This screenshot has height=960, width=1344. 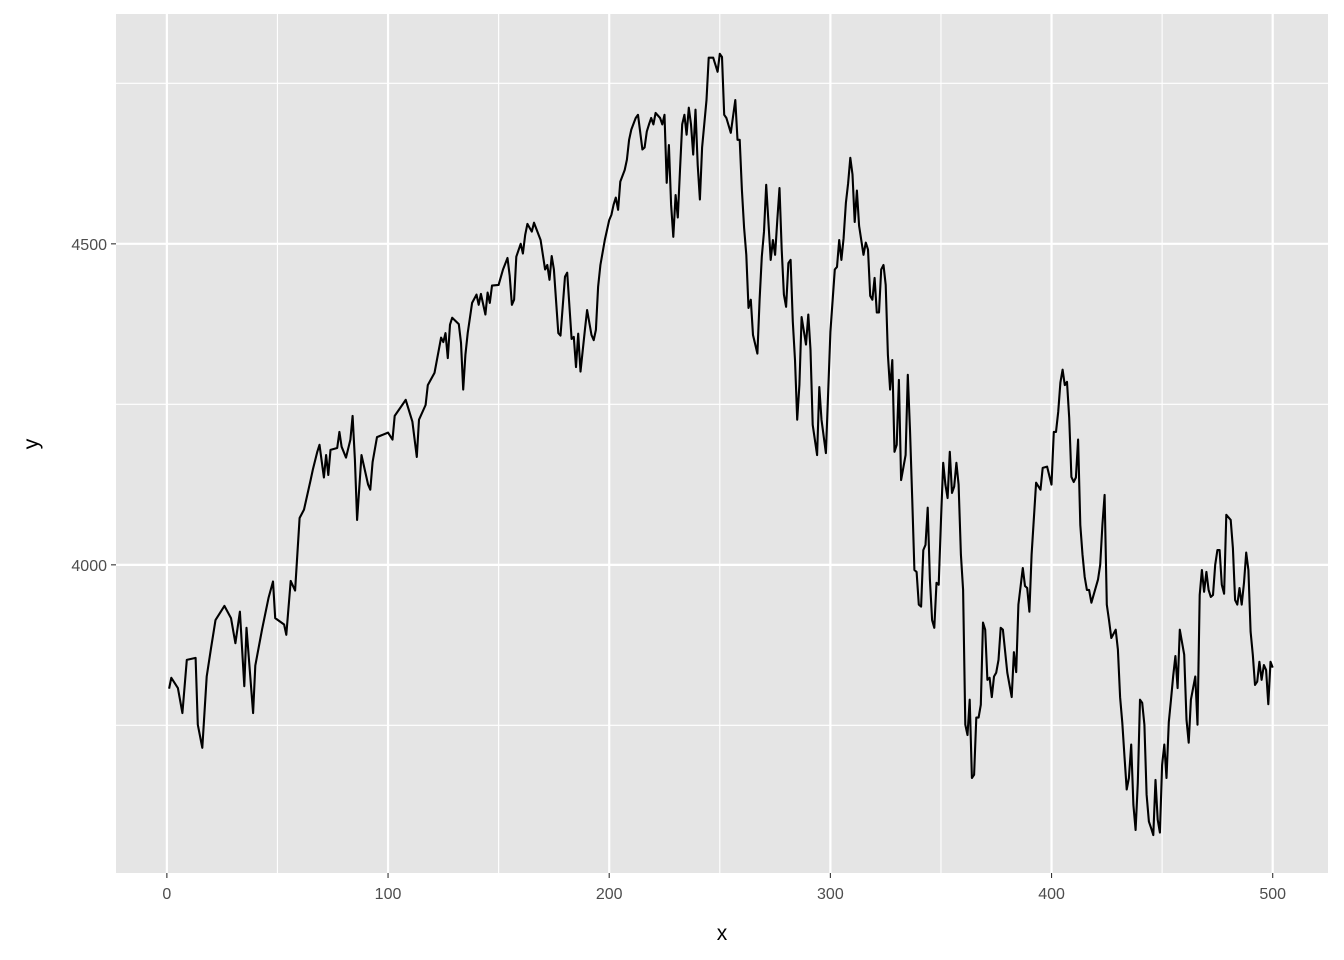 What do you see at coordinates (89, 245) in the screenshot?
I see `y-tick-label: 4500` at bounding box center [89, 245].